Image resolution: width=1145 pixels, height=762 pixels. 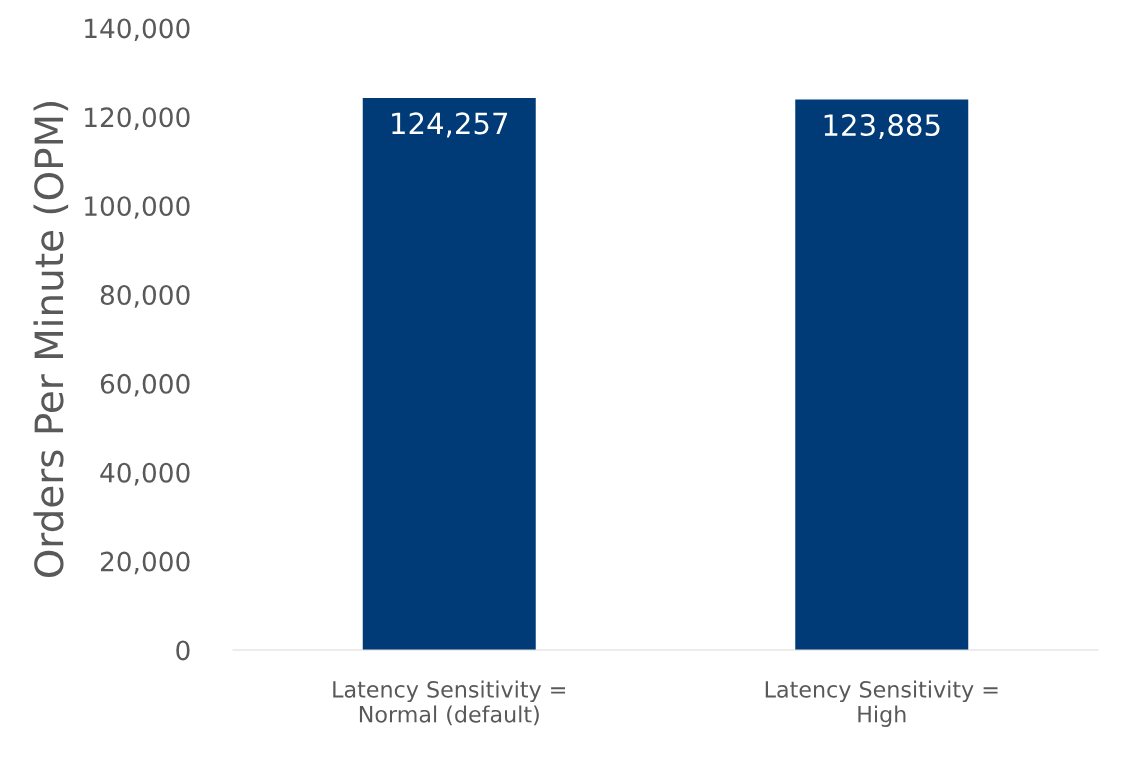 What do you see at coordinates (145, 474) in the screenshot?
I see `y-tick-label: 40,000` at bounding box center [145, 474].